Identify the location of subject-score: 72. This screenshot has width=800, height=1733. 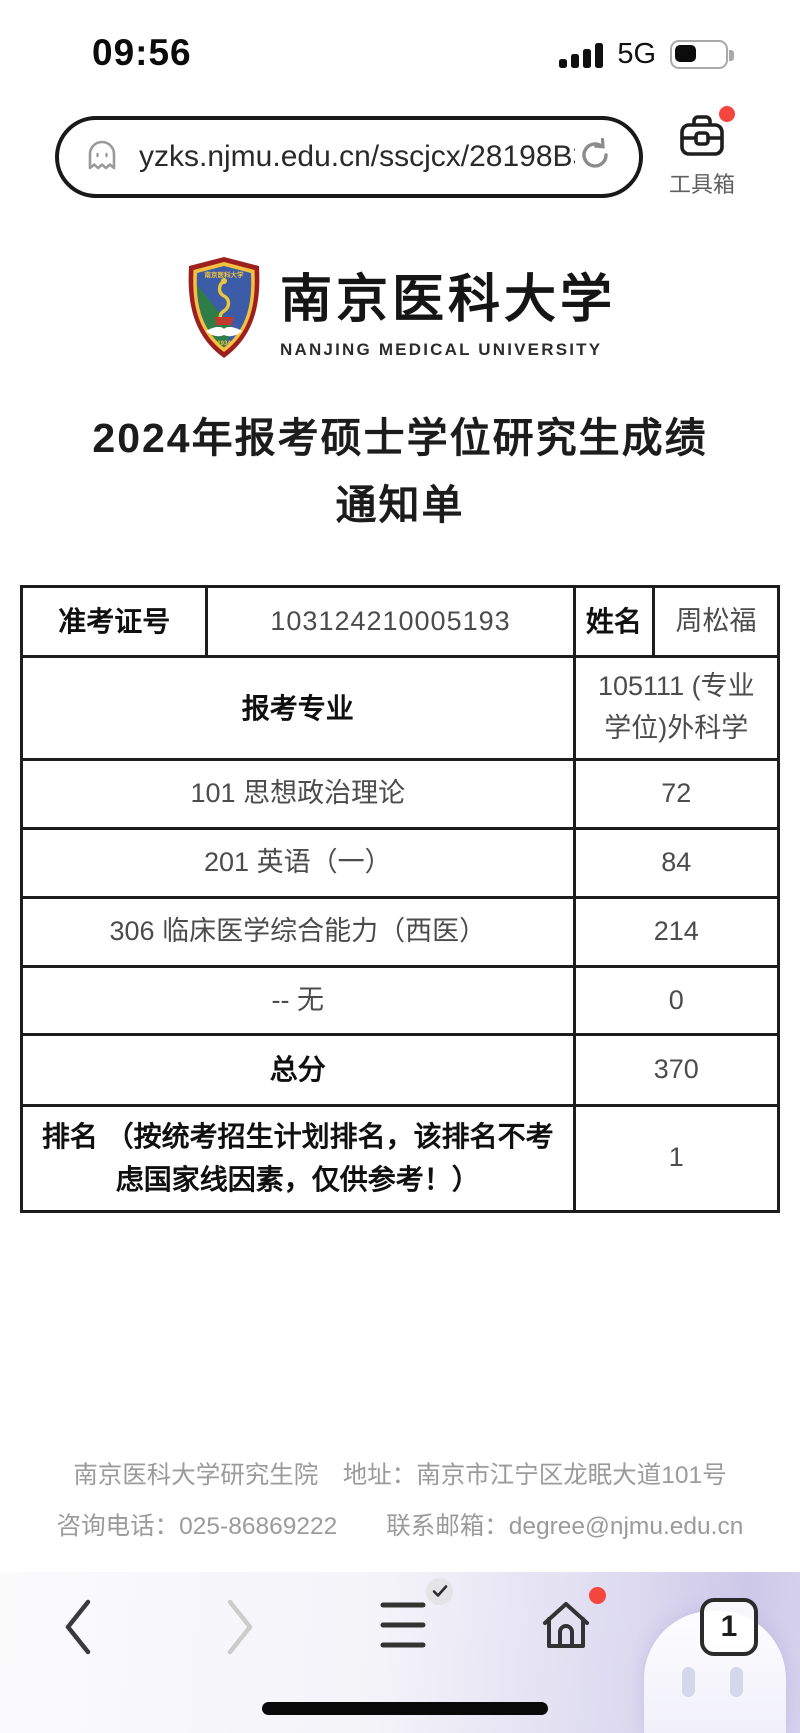
(676, 794).